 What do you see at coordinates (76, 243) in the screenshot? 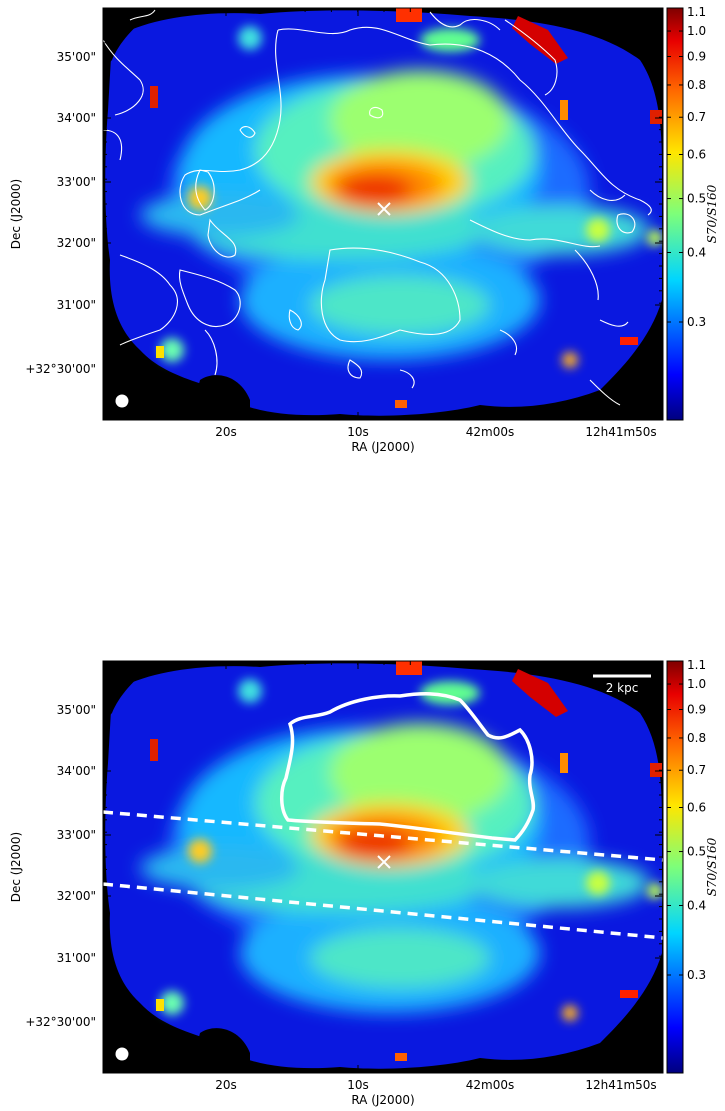
I see `top-ytick-label: 32'00"` at bounding box center [76, 243].